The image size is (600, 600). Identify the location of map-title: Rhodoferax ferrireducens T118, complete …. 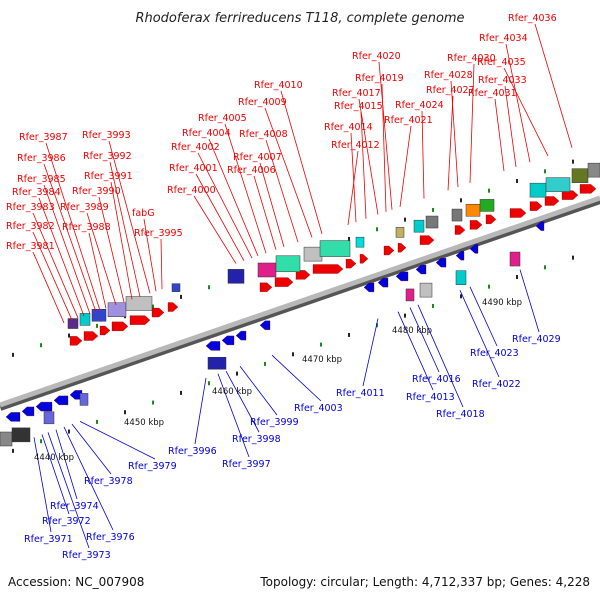
(299, 18).